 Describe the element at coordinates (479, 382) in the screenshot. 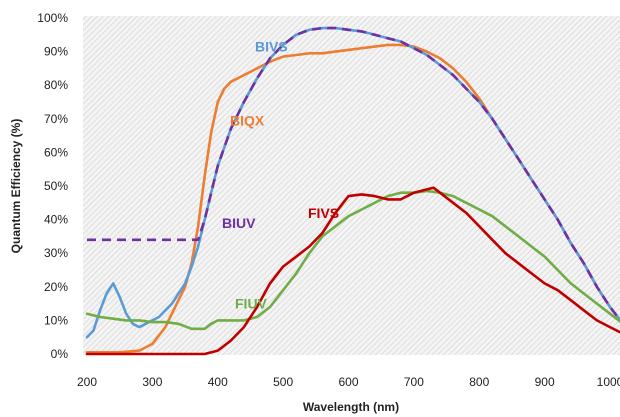

I see `x-tick-label: 800` at that location.